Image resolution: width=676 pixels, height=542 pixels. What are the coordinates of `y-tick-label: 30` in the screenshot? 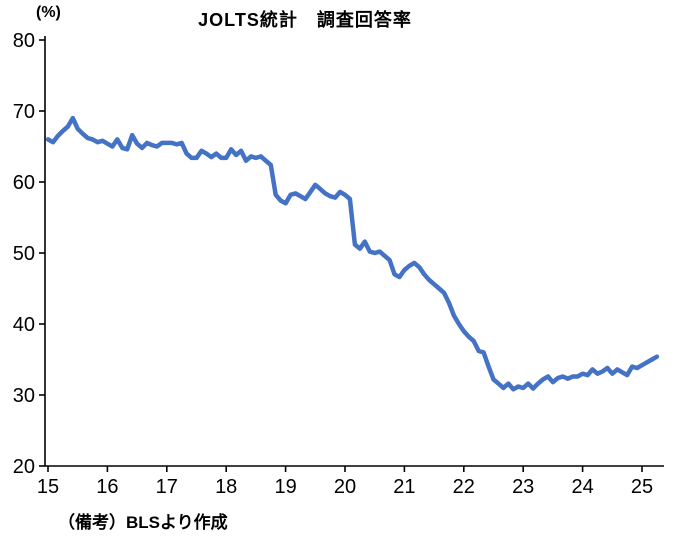 It's located at (24, 396).